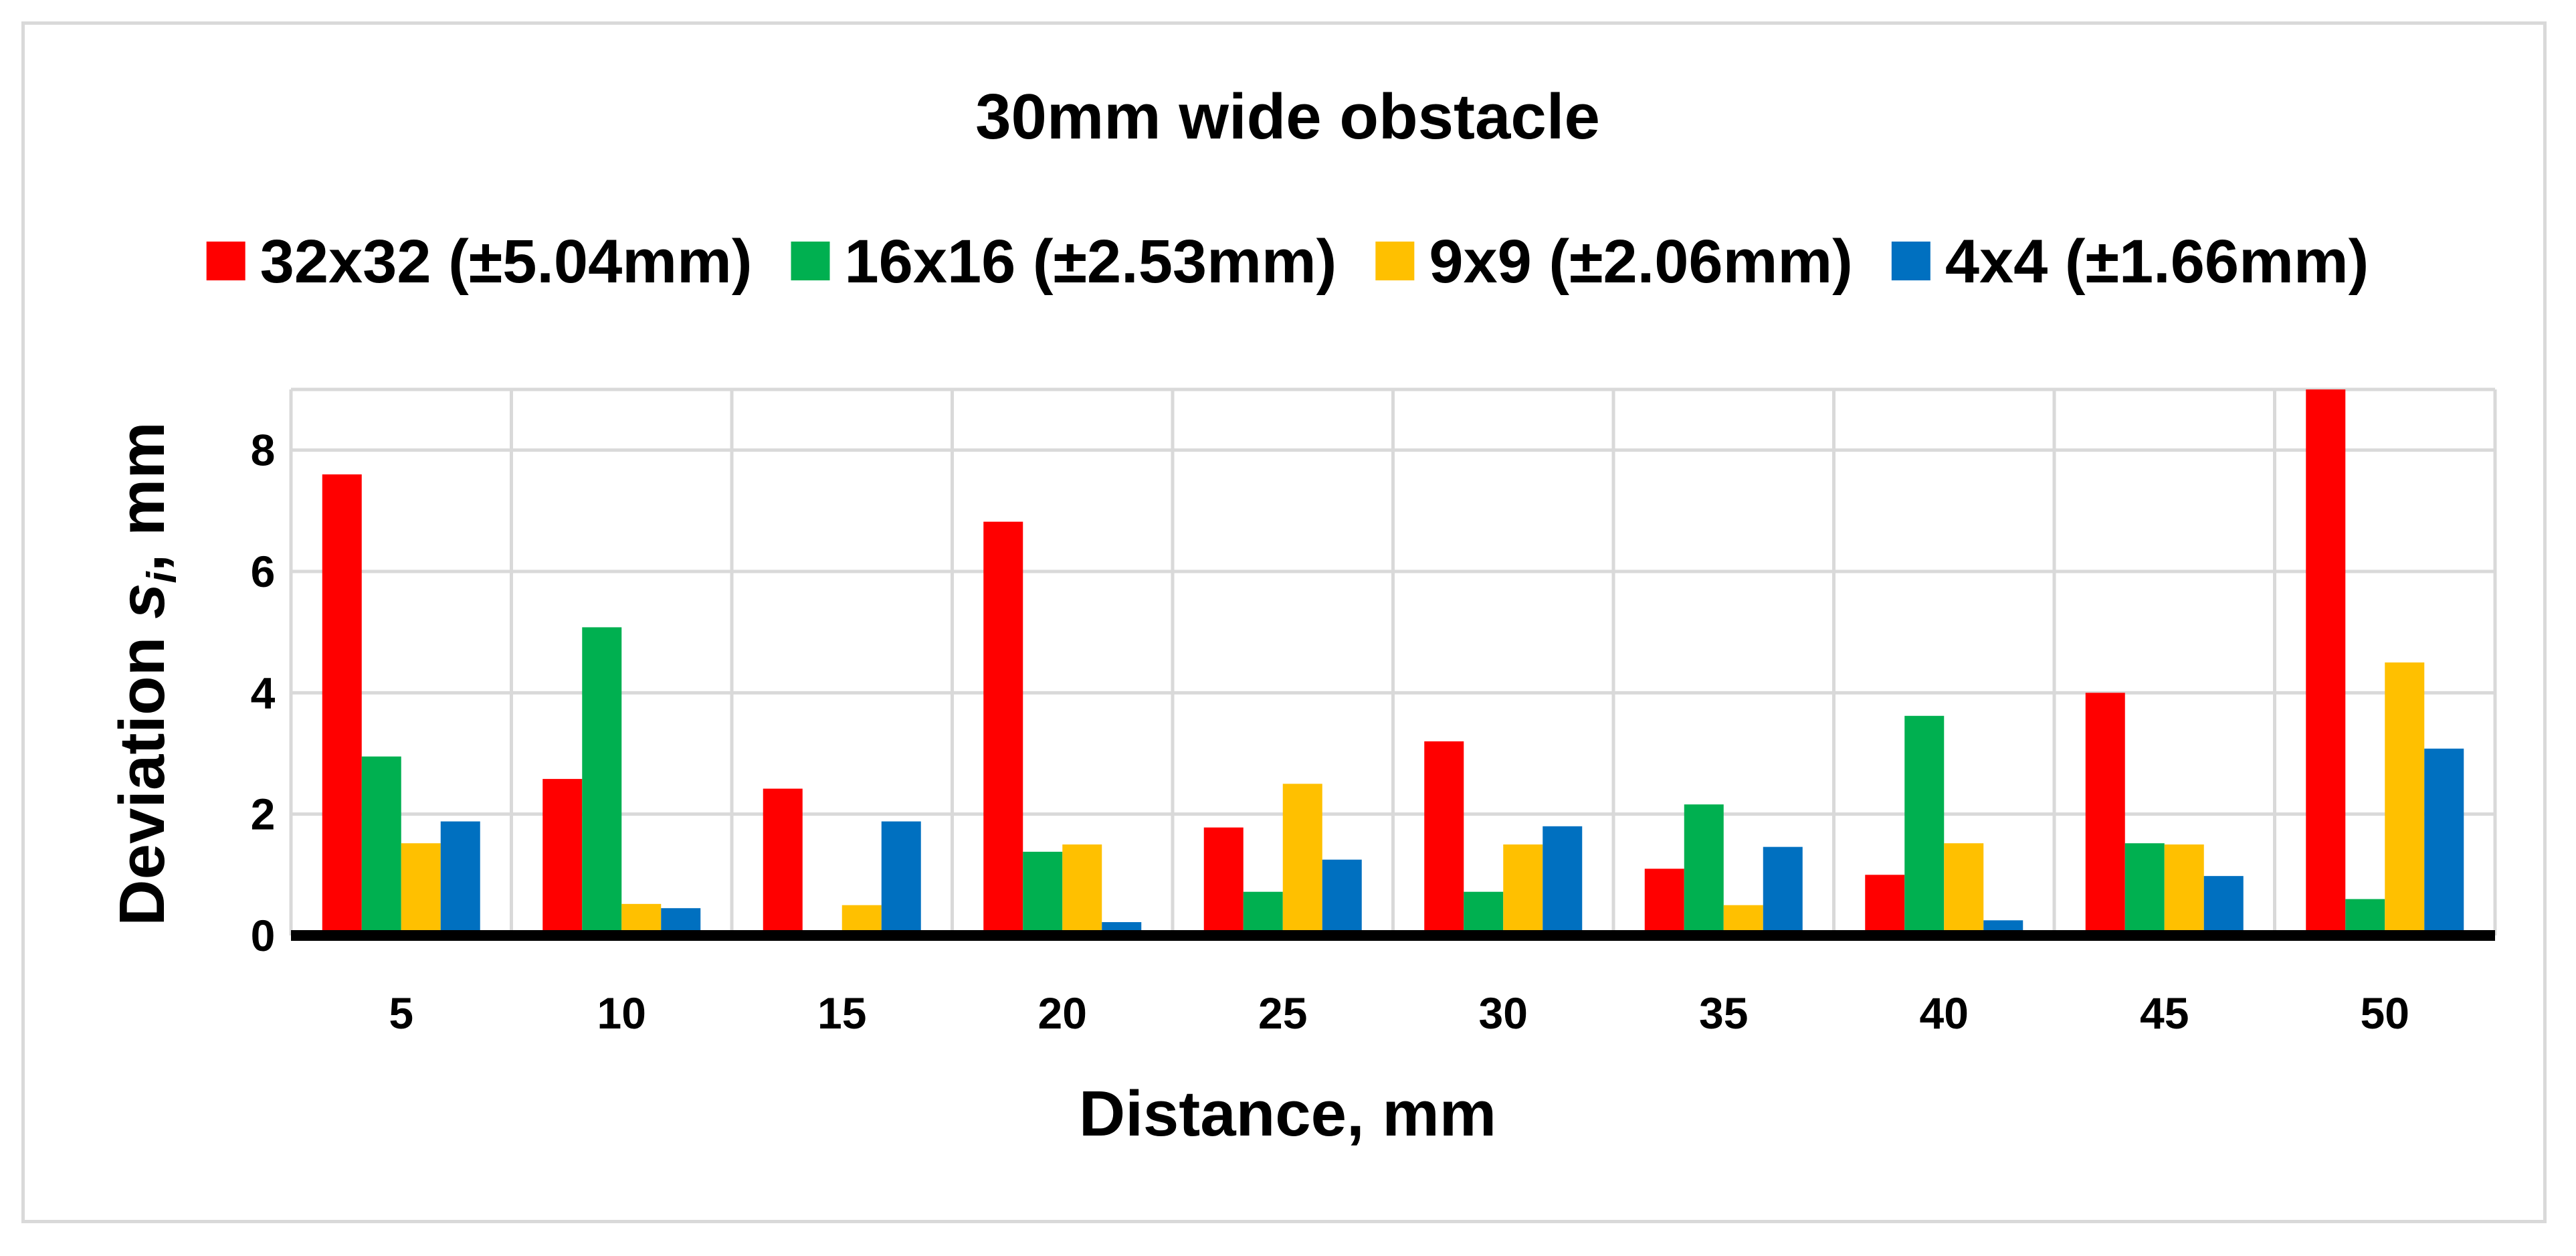 This screenshot has width=2576, height=1256. Describe the element at coordinates (142, 496) in the screenshot. I see `y-axis-label-suffix: , mm` at that location.